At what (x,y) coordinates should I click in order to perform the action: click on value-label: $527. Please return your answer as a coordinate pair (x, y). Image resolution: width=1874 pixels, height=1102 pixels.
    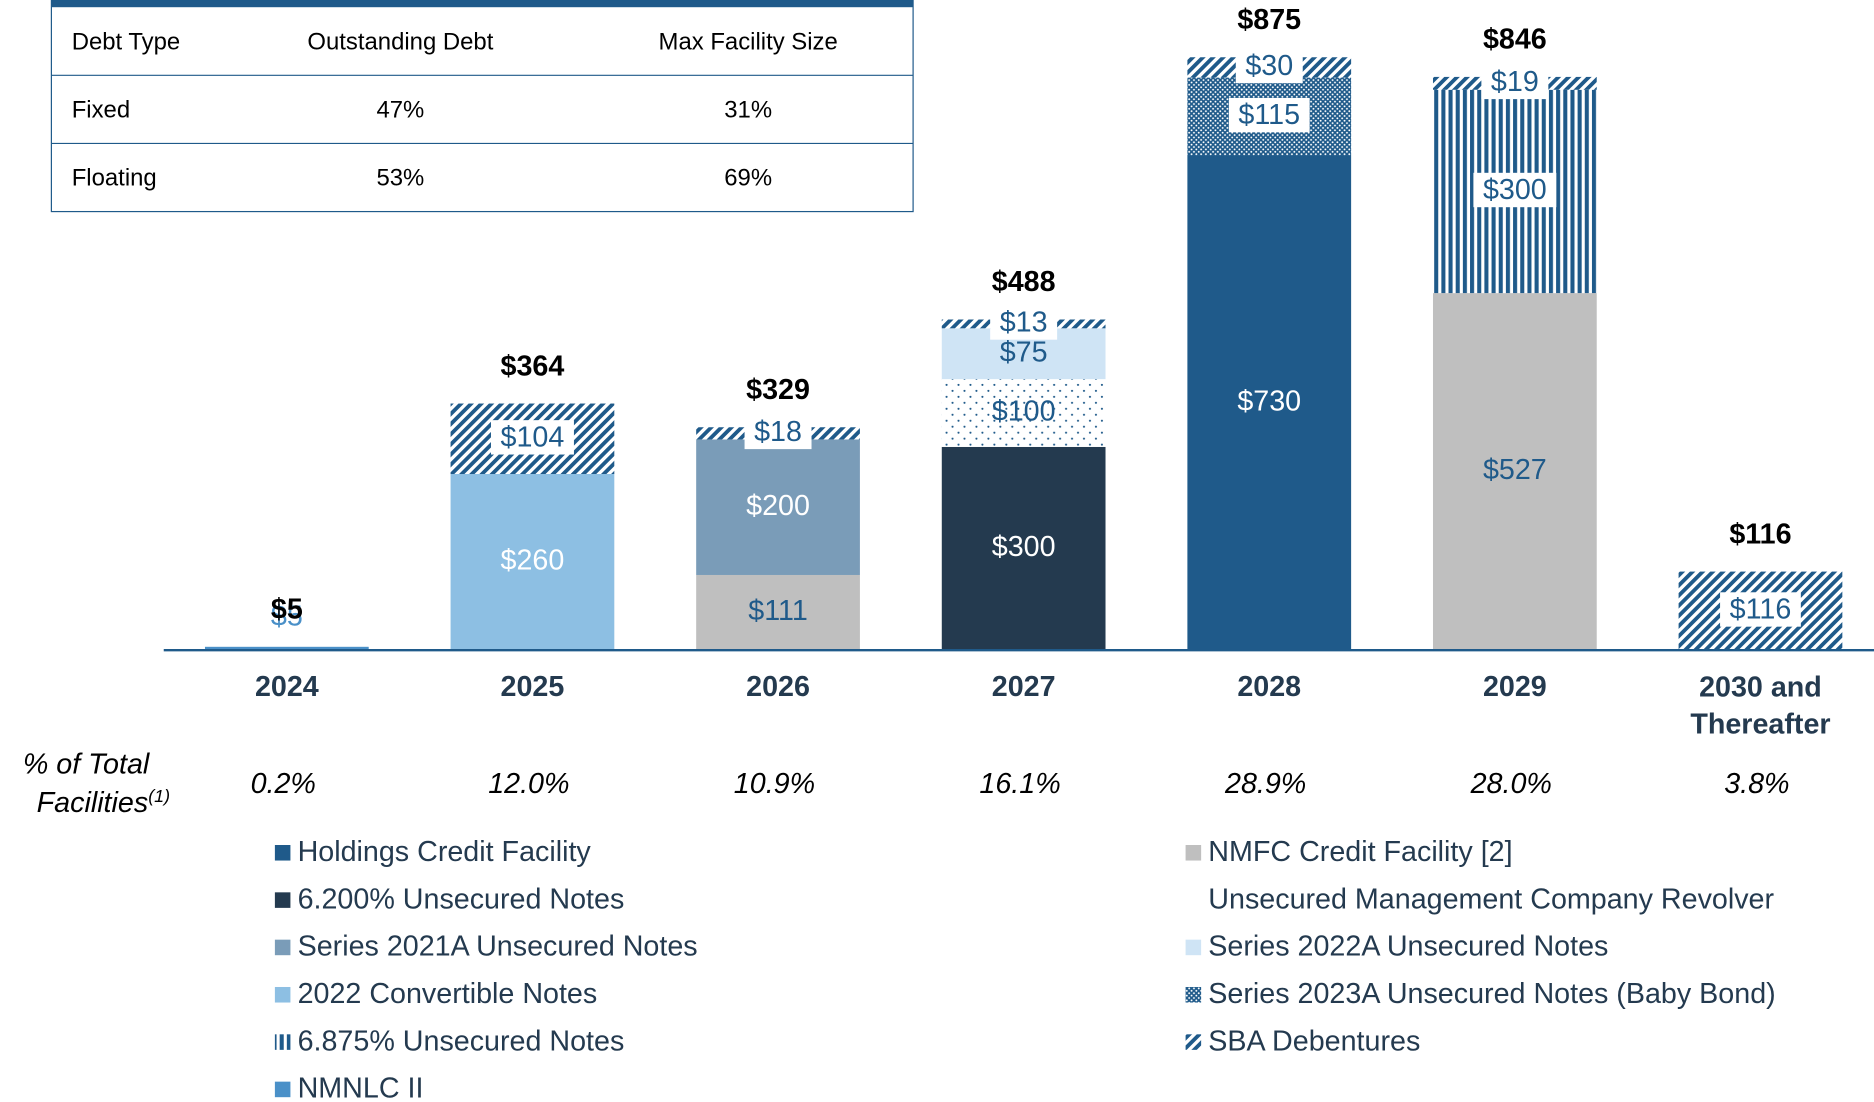
    Looking at the image, I should click on (1515, 470).